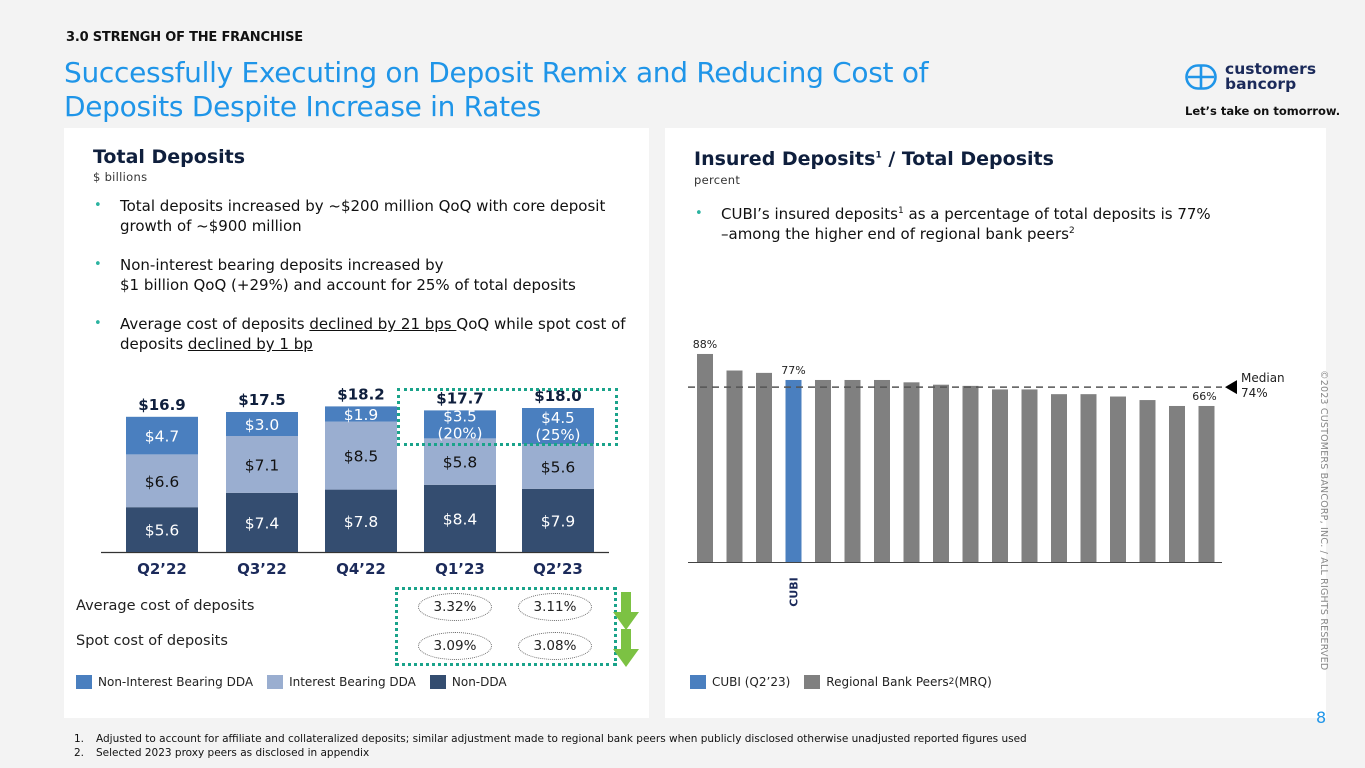 This screenshot has width=1365, height=768. I want to click on median-label: Median 74%, so click(1263, 386).